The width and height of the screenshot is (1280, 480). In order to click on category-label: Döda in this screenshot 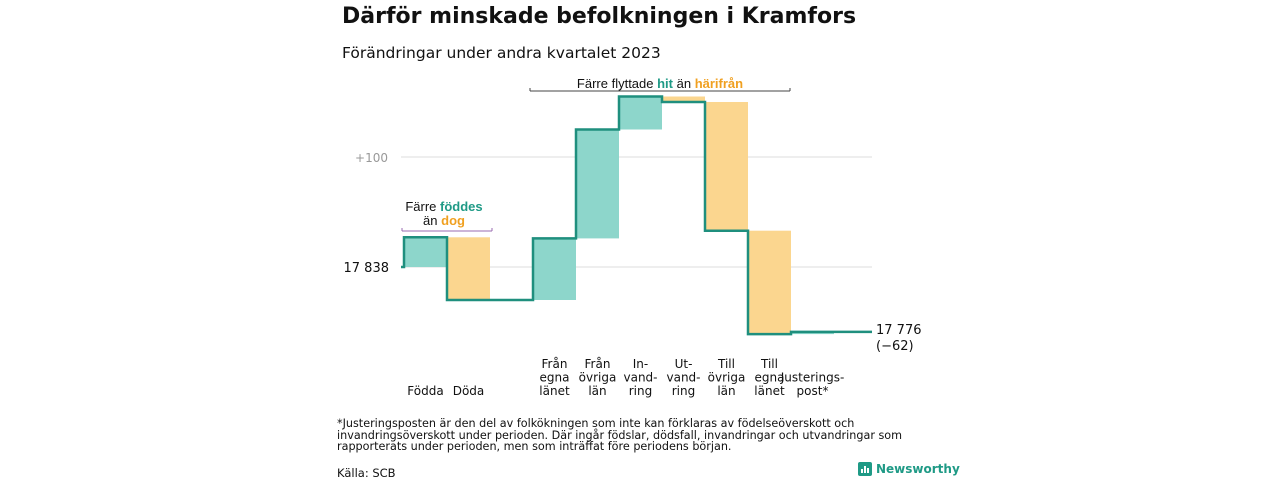, I will do `click(469, 391)`.